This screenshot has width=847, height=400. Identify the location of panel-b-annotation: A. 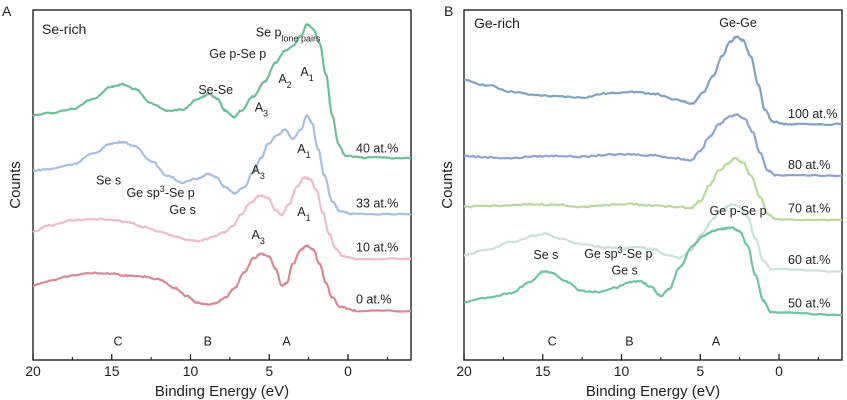
(716, 341).